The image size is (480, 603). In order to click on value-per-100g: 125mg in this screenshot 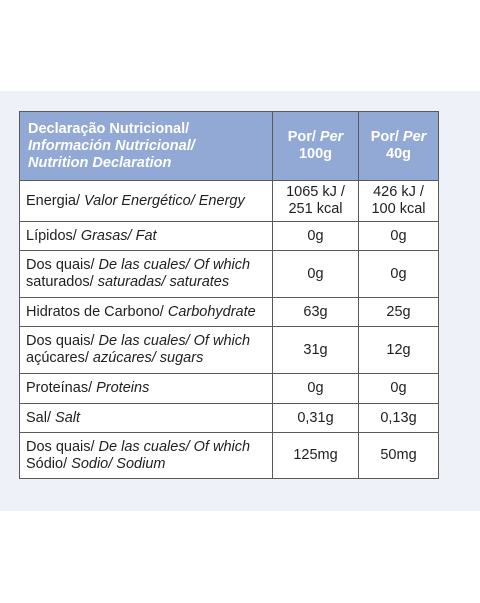, I will do `click(315, 455)`.